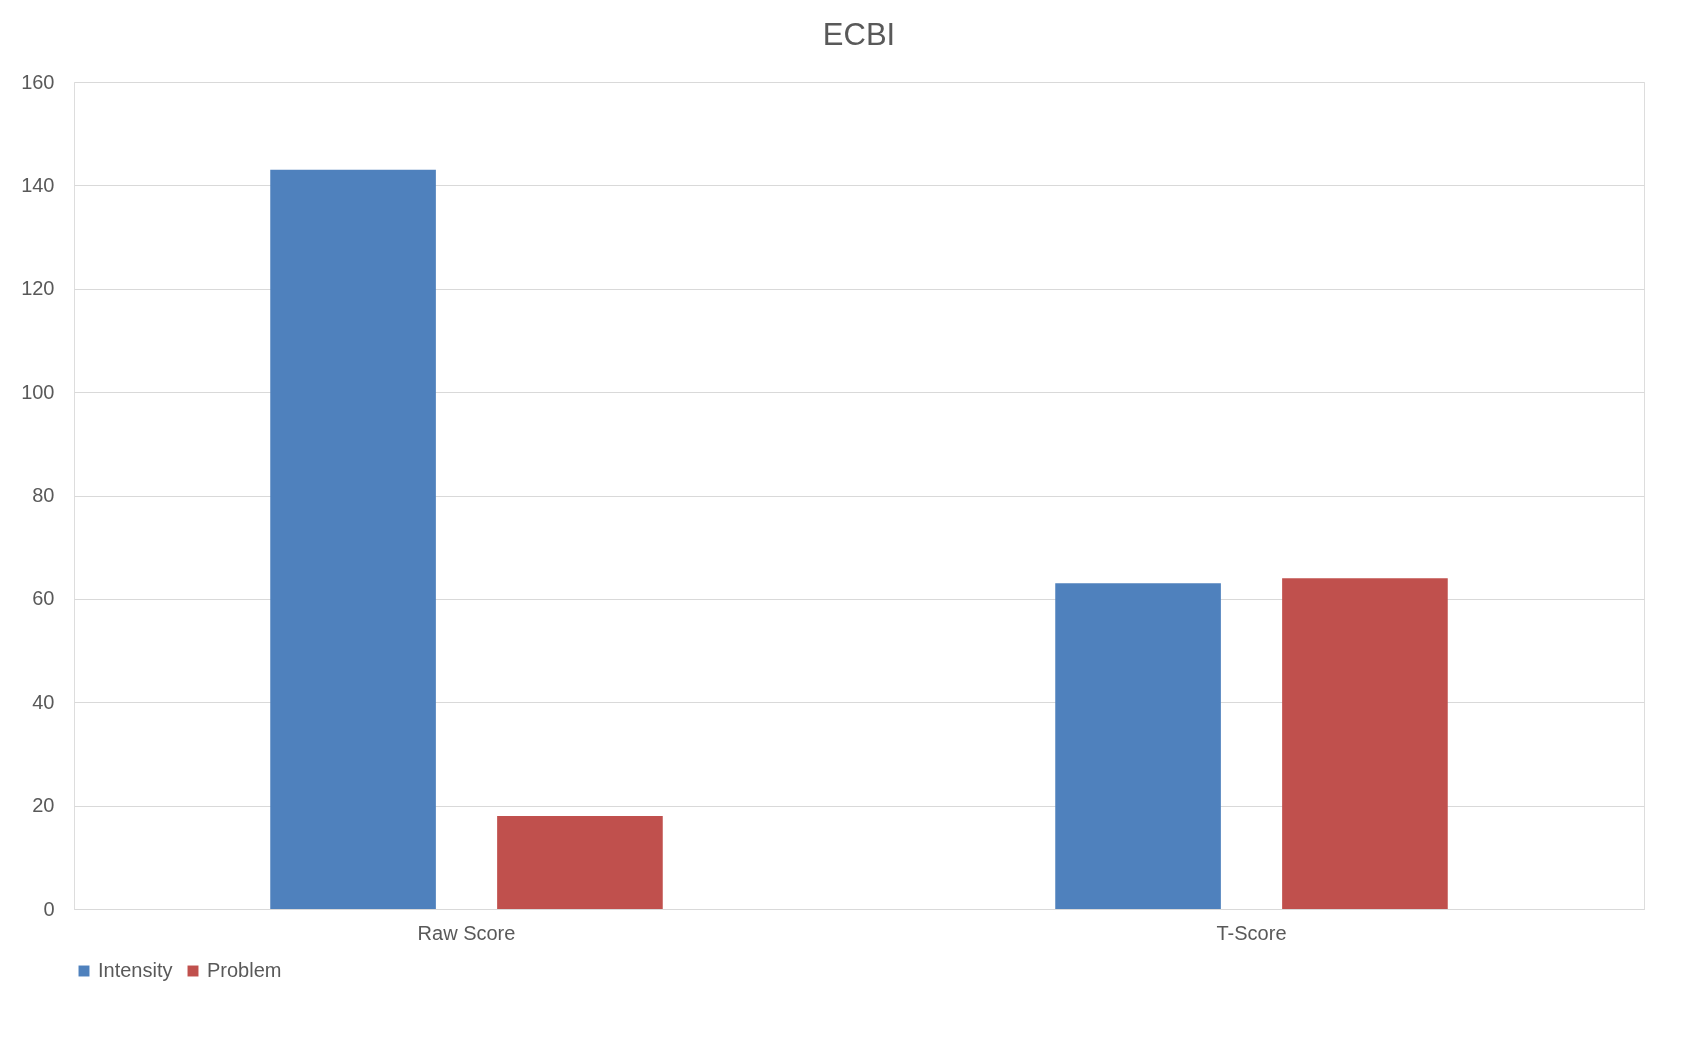  I want to click on y-tick-label: 20, so click(43, 805).